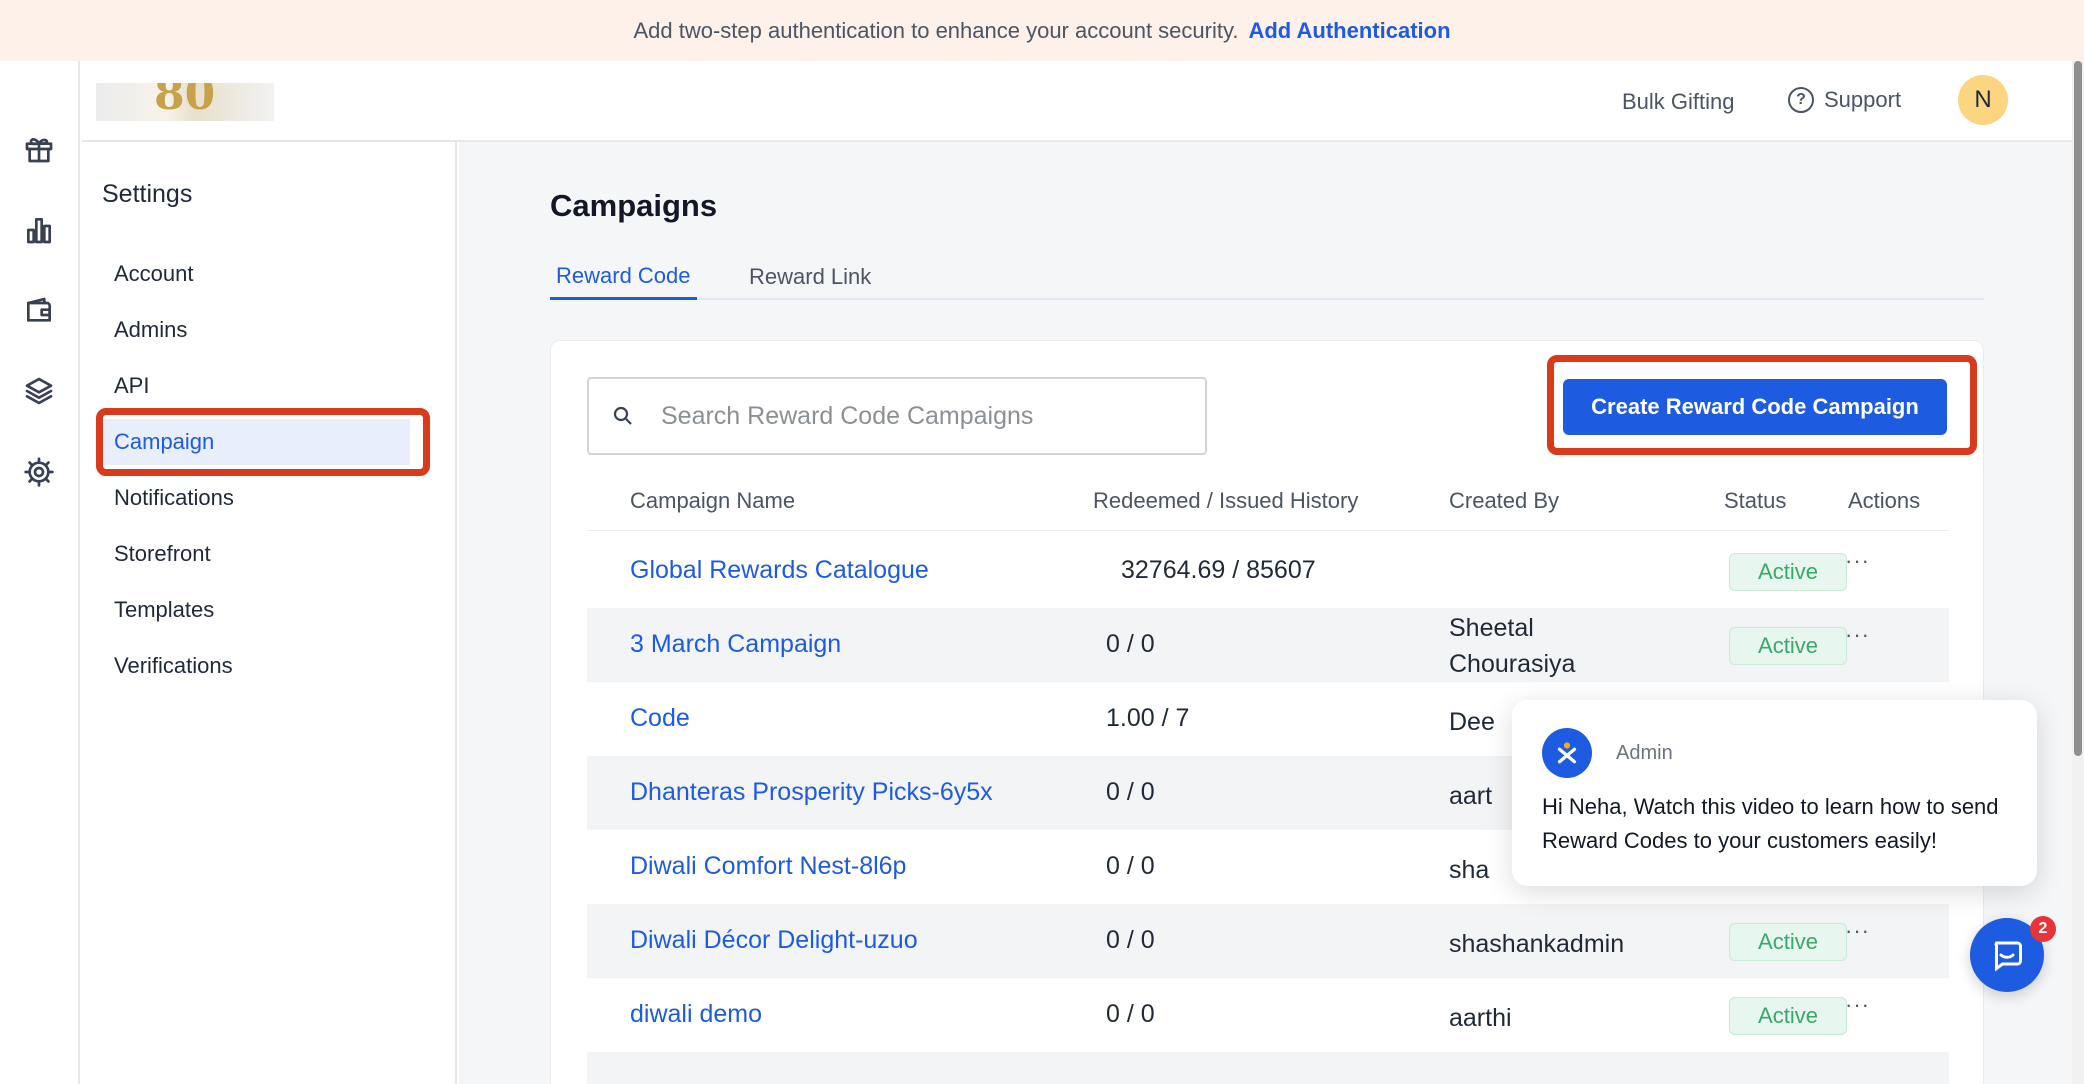  I want to click on chat-brand-icon, so click(1567, 753).